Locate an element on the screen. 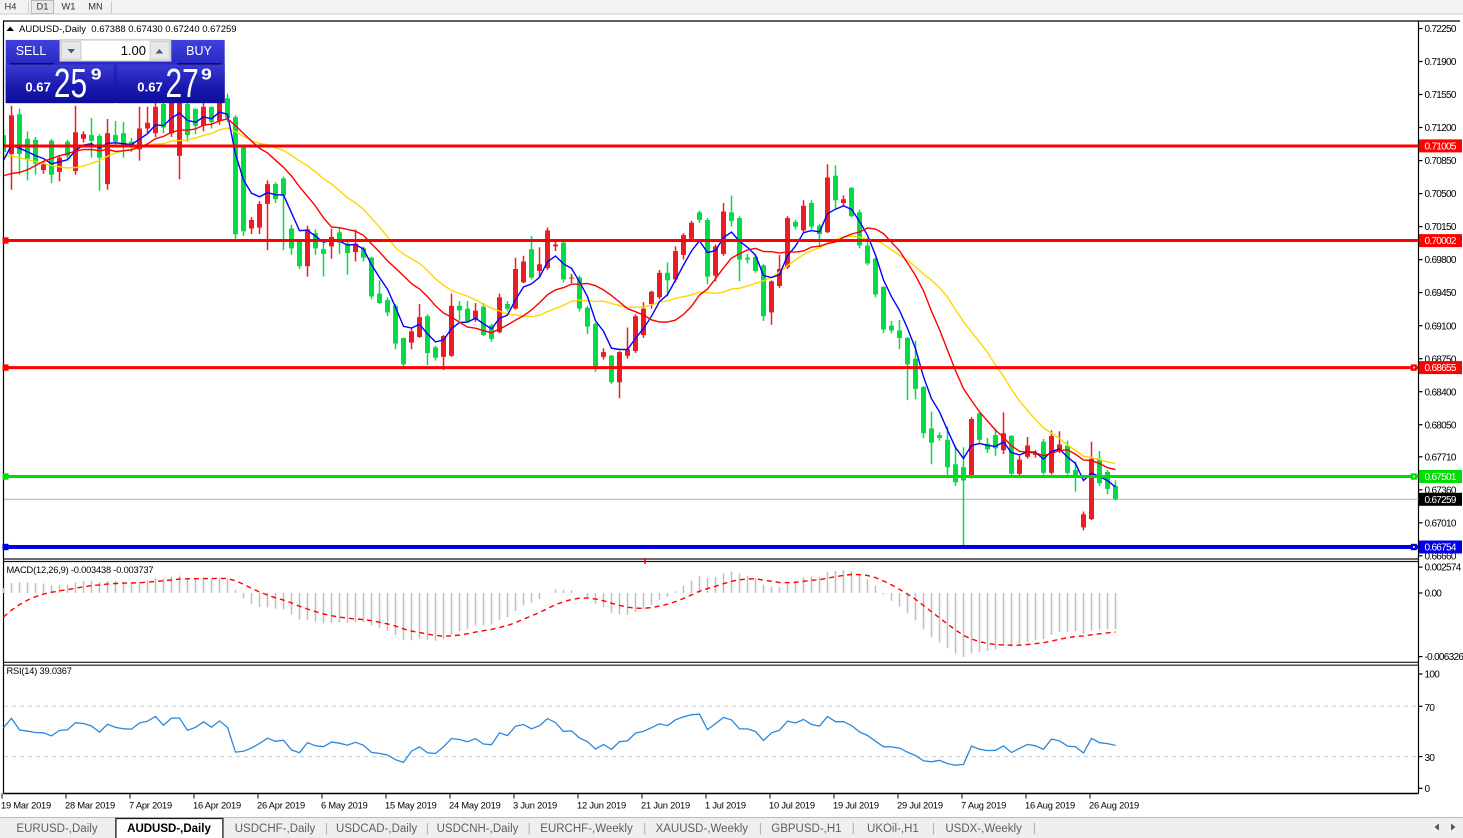 This screenshot has height=838, width=1463. svg-text: 0.71005 is located at coordinates (1441, 147).